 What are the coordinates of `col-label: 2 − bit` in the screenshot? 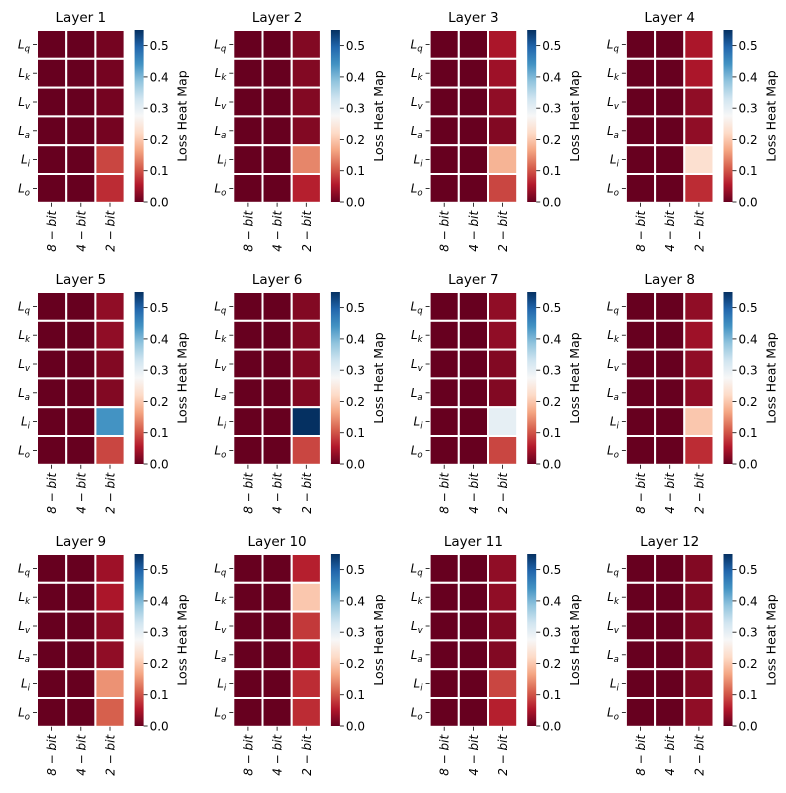 It's located at (111, 755).